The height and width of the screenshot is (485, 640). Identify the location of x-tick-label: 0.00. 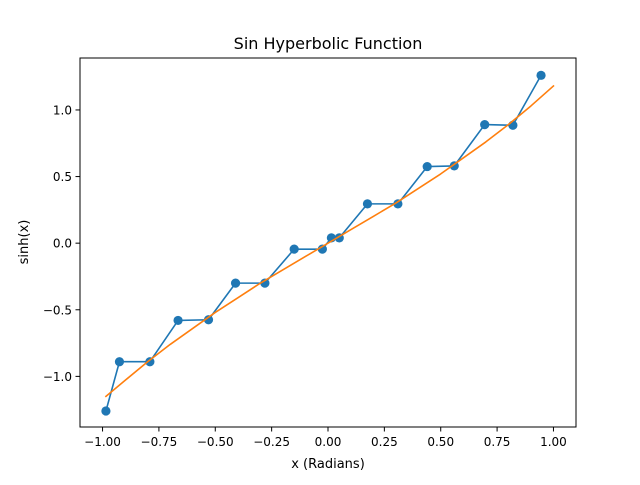
(328, 442).